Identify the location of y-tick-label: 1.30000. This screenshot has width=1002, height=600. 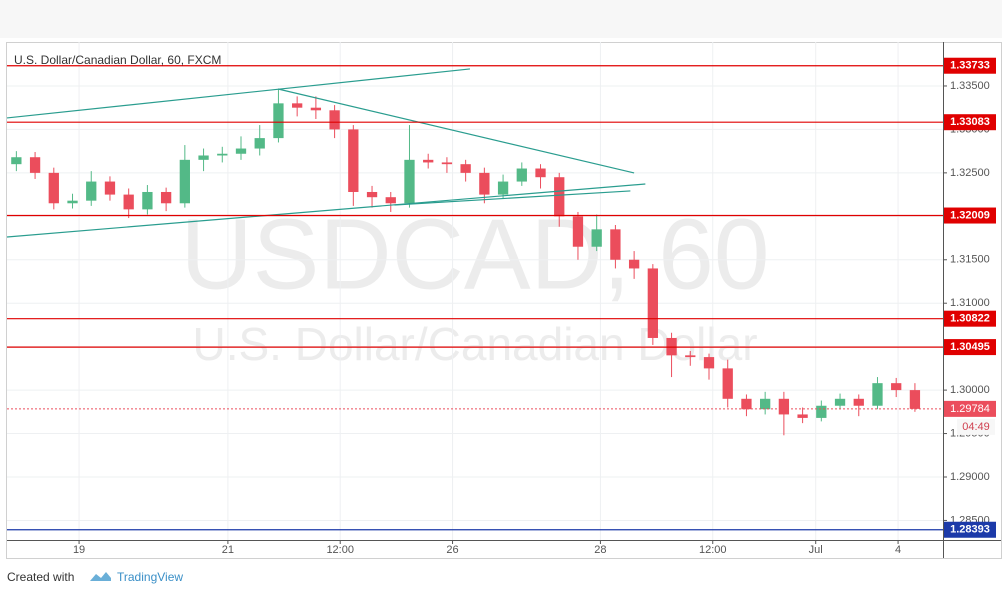
(970, 390).